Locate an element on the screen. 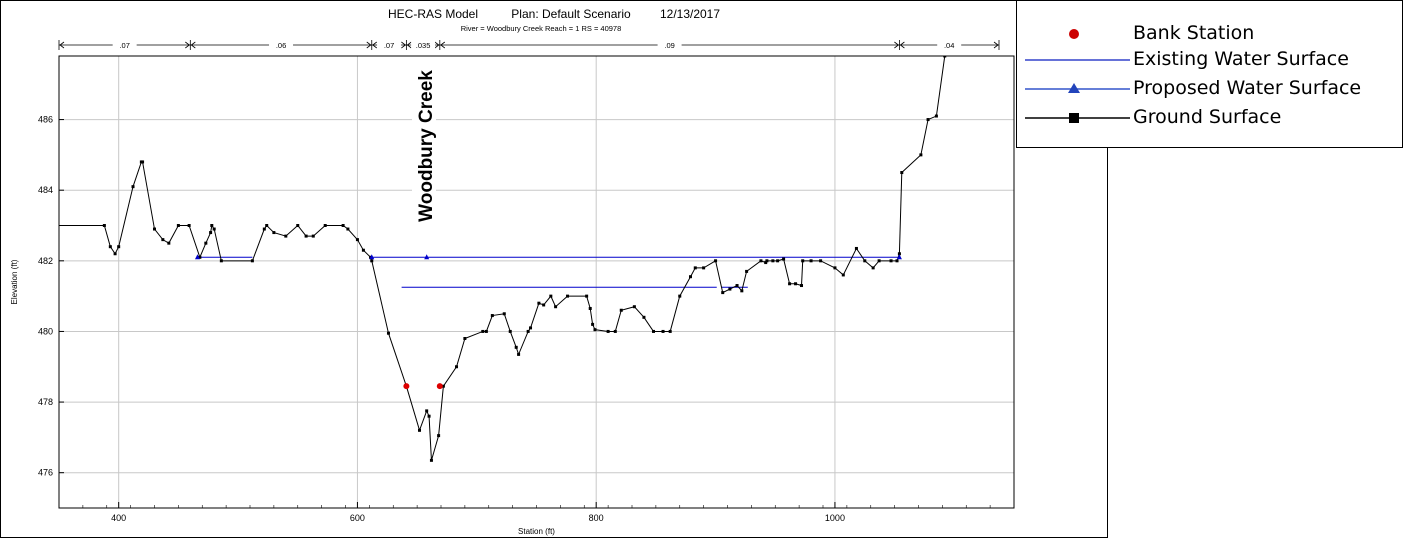  bank-station-swatch is located at coordinates (1074, 34).